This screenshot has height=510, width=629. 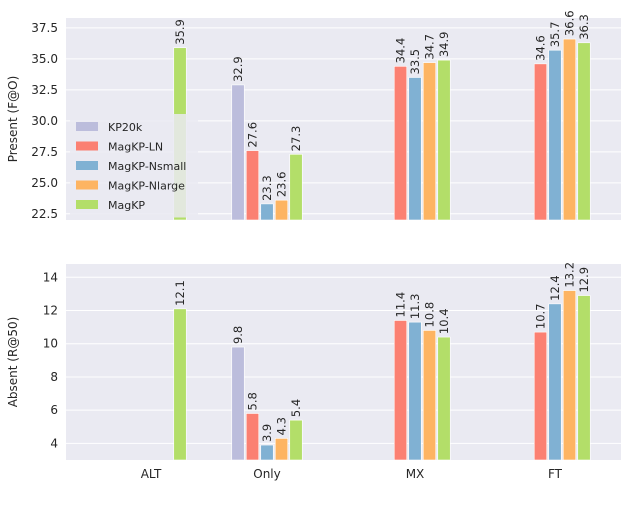 I want to click on bar-value-label: 34.9, so click(x=444, y=45).